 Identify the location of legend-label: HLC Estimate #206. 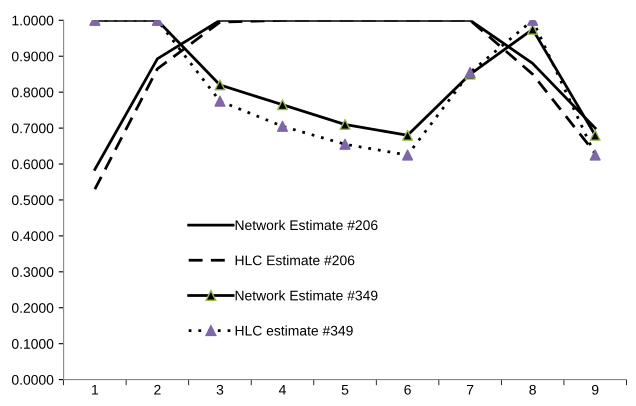
(295, 260).